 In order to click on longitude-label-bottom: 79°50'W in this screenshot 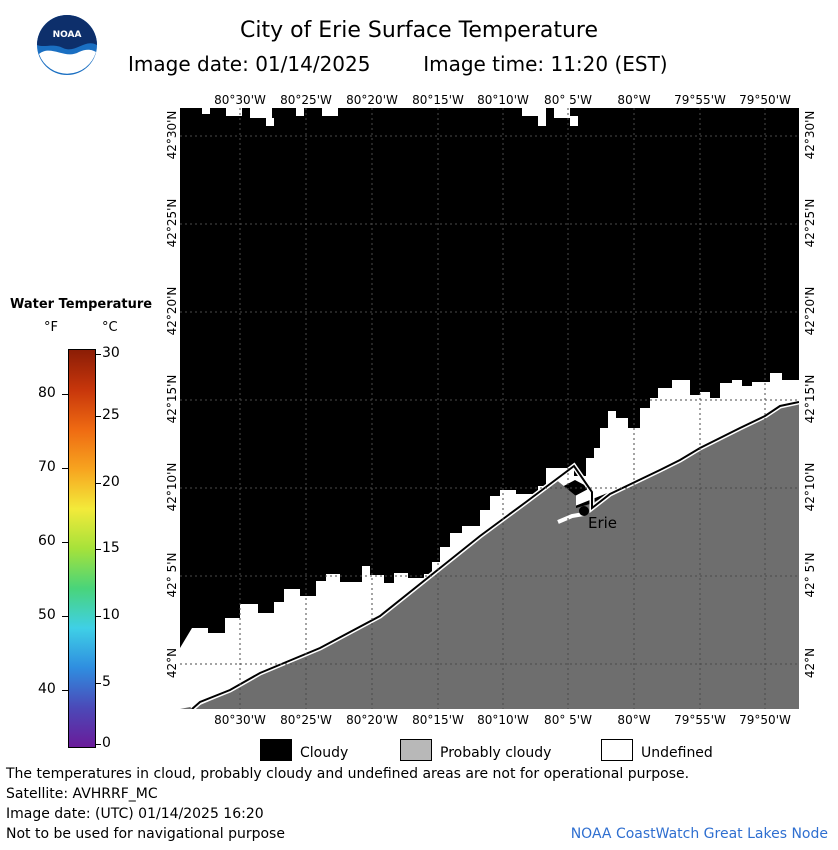, I will do `click(765, 720)`.